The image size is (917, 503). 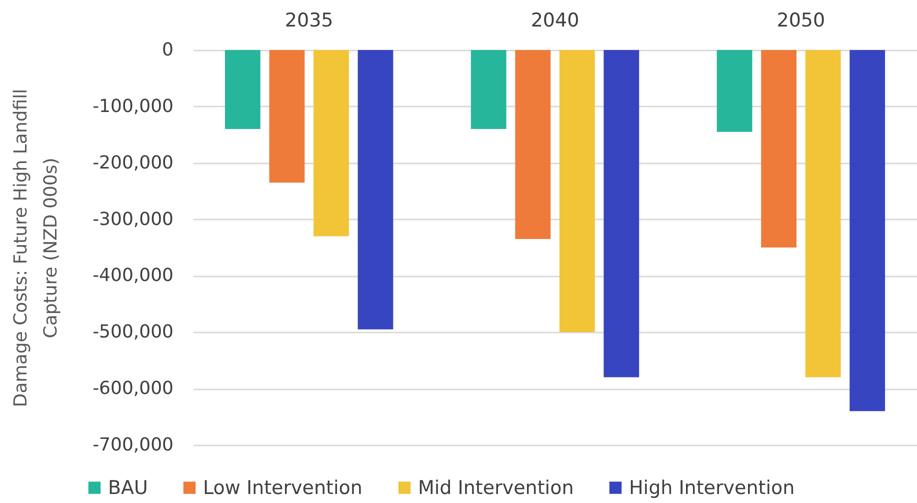 I want to click on legend-label: High Intervention, so click(x=712, y=487).